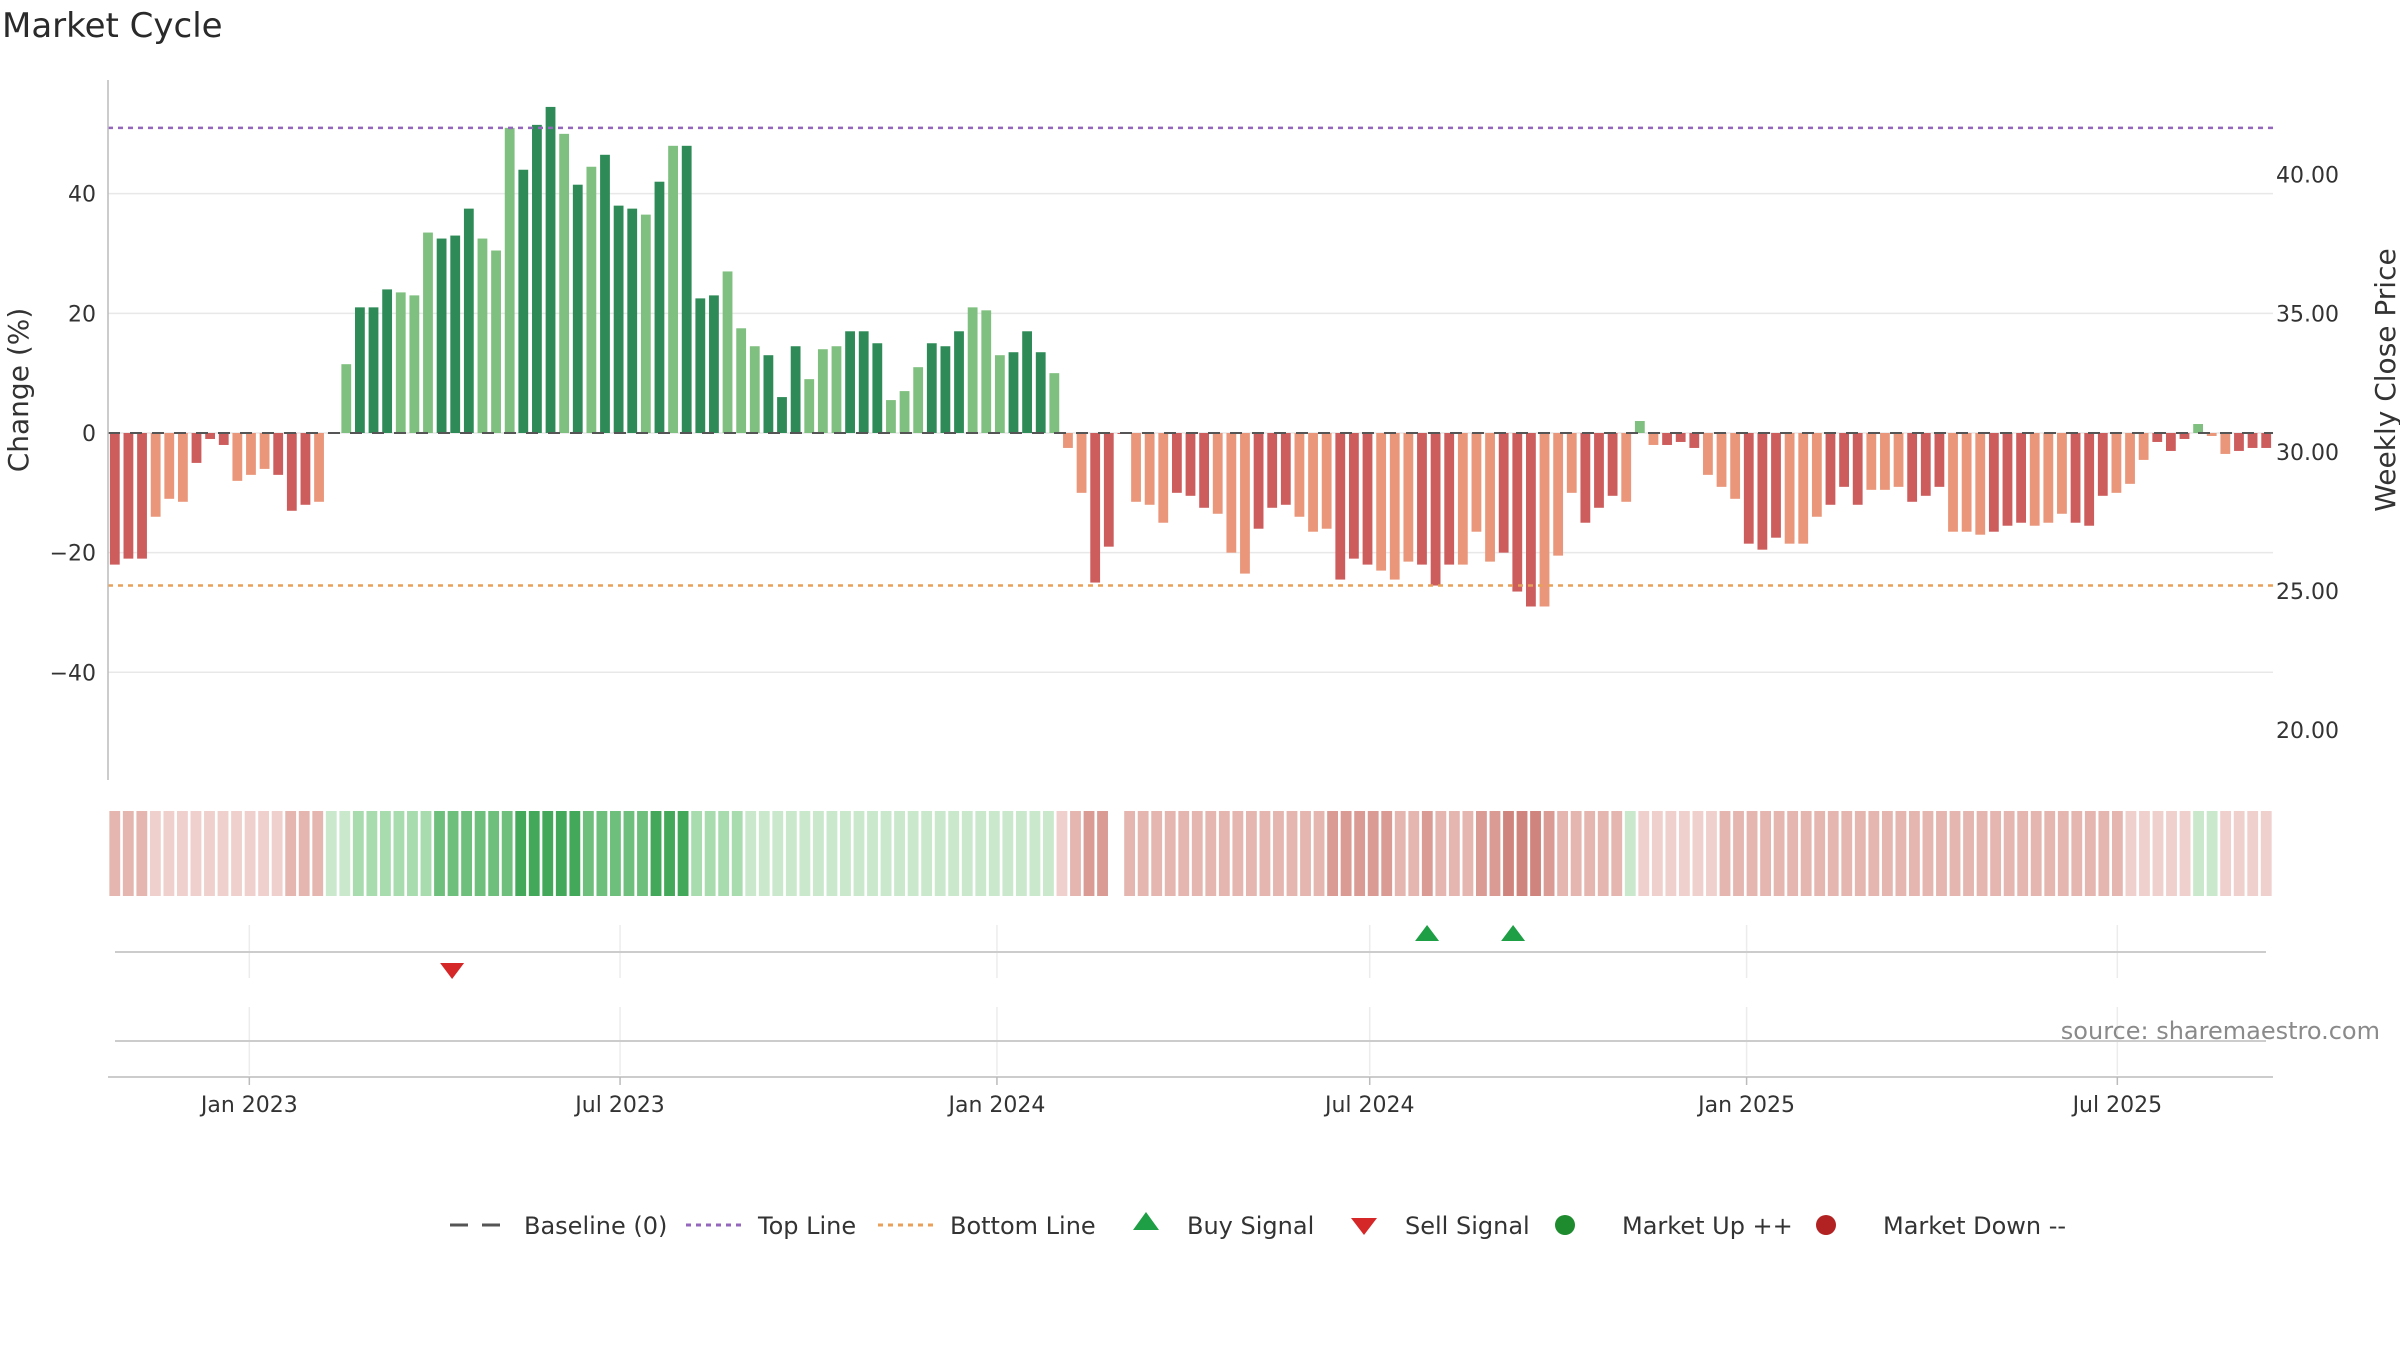 This screenshot has height=1350, width=2400. I want to click on x-tick-label: Jul 2023, so click(619, 1105).